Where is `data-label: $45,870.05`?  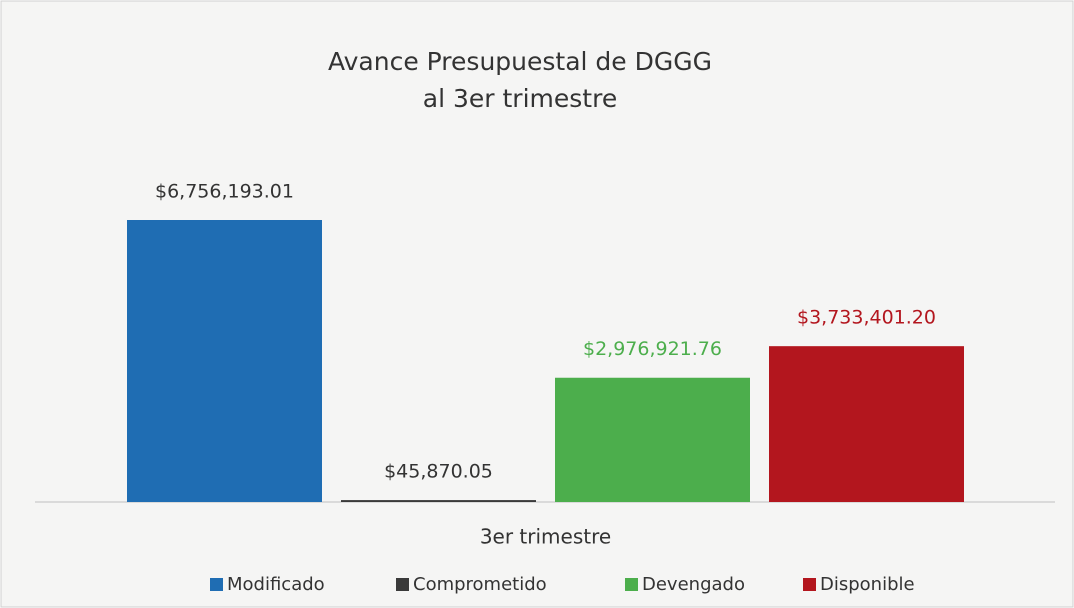
data-label: $45,870.05 is located at coordinates (438, 472).